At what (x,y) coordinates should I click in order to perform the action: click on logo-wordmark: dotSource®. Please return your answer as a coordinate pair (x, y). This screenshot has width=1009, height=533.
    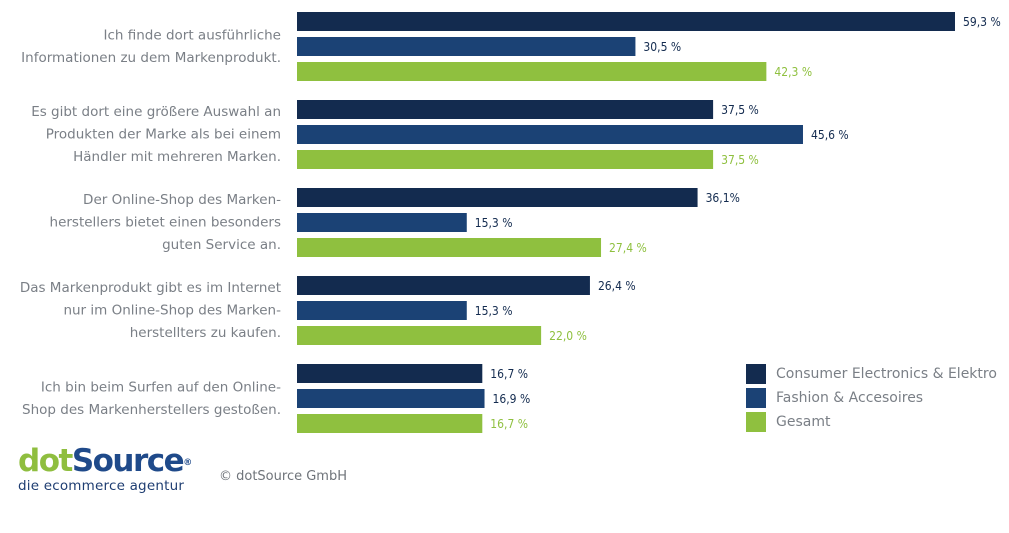
    Looking at the image, I should click on (105, 461).